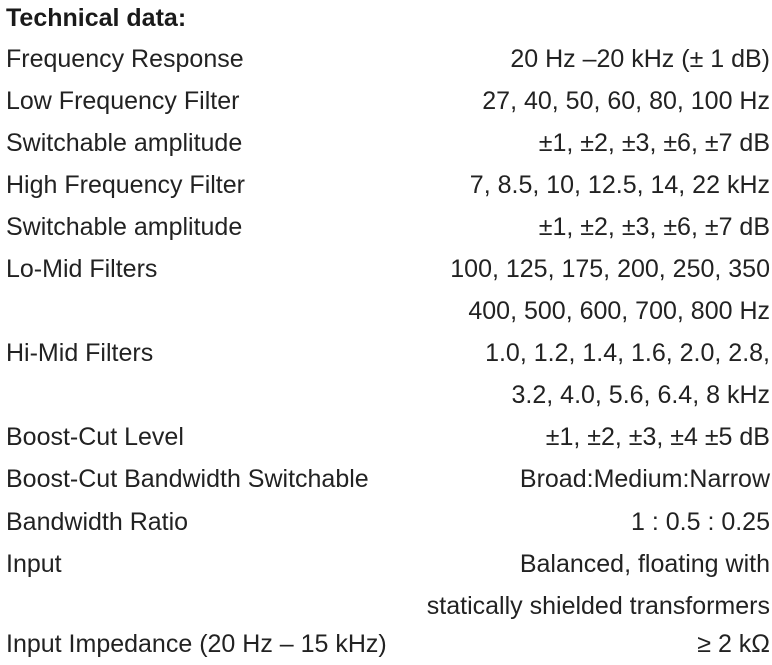  I want to click on section-heading: Technical data:, so click(96, 18).